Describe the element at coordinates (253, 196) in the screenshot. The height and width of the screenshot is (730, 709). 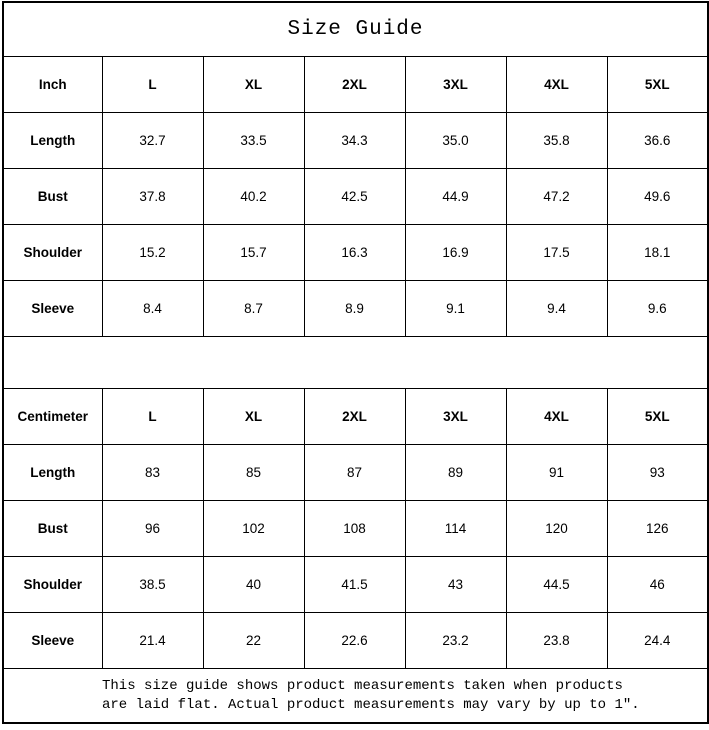
I see `value-cell: 40.2` at that location.